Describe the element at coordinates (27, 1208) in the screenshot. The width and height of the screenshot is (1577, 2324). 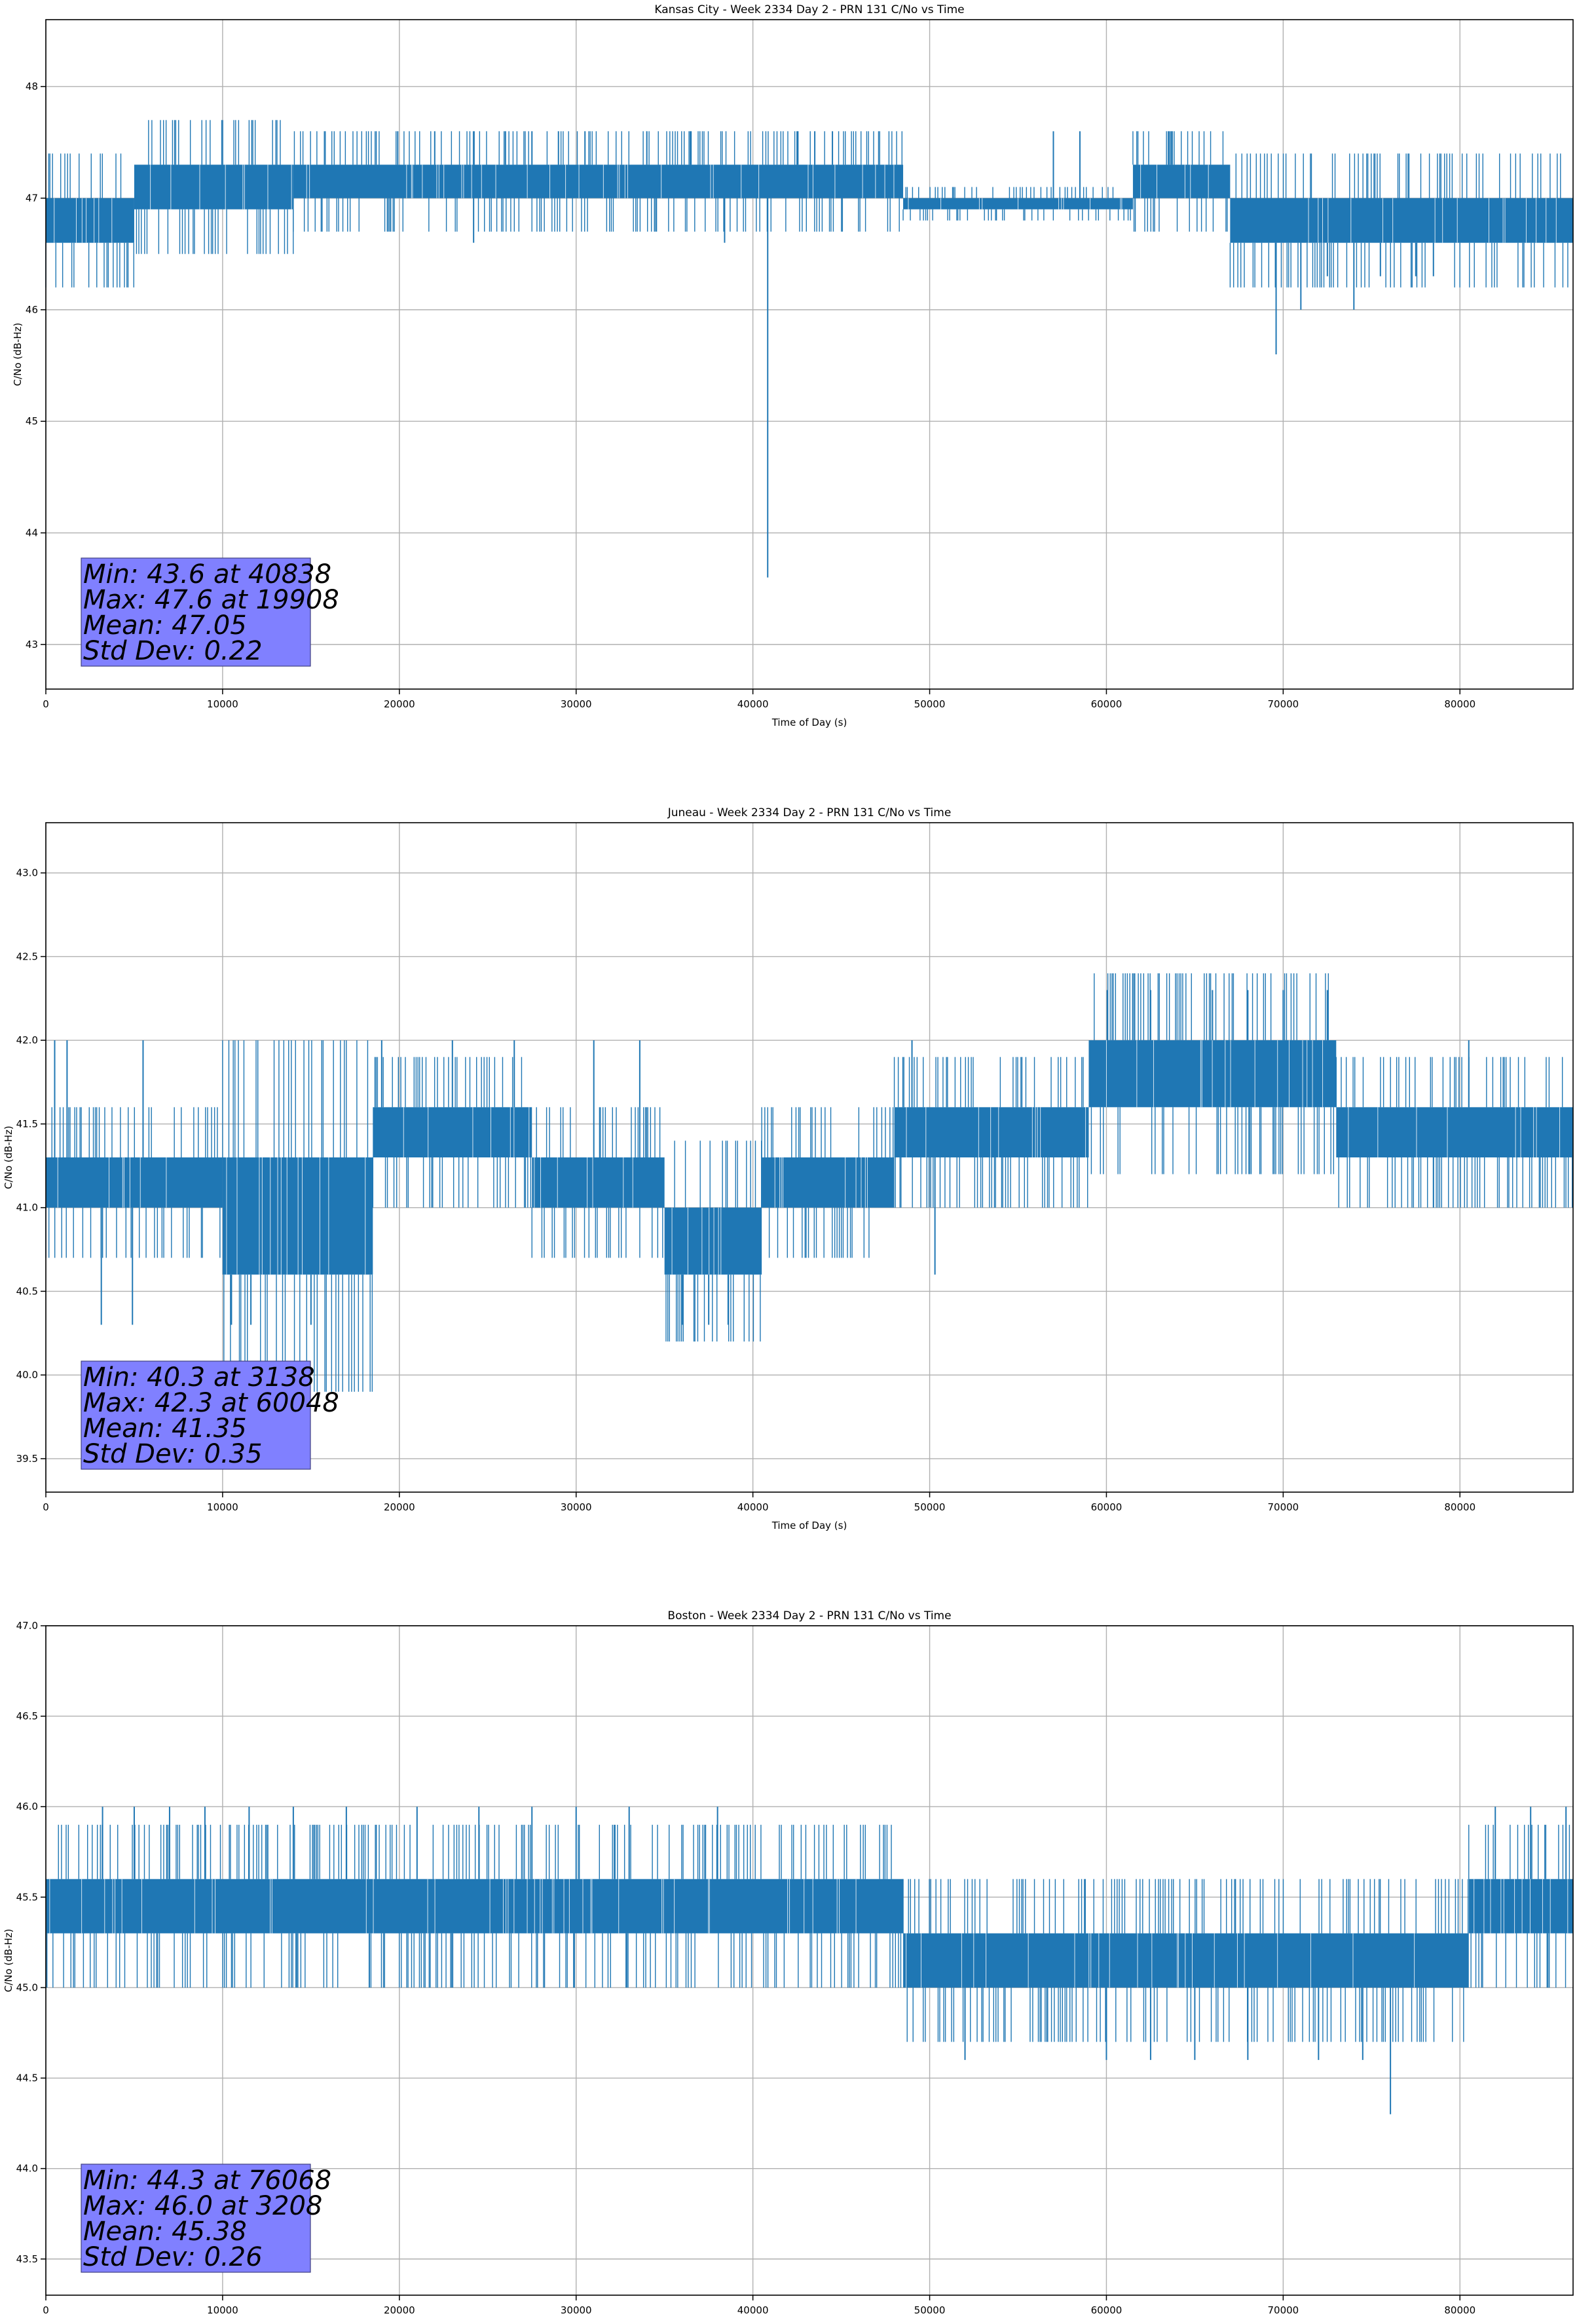
I see `y-tick-label: 41.0` at that location.